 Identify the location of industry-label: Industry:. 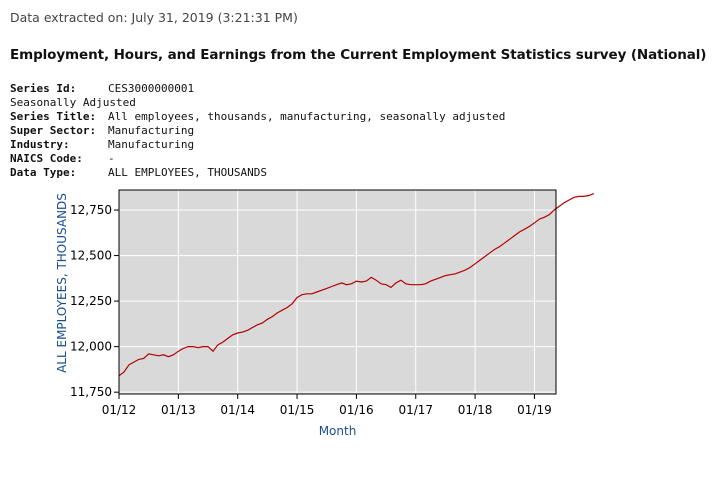
(40, 144).